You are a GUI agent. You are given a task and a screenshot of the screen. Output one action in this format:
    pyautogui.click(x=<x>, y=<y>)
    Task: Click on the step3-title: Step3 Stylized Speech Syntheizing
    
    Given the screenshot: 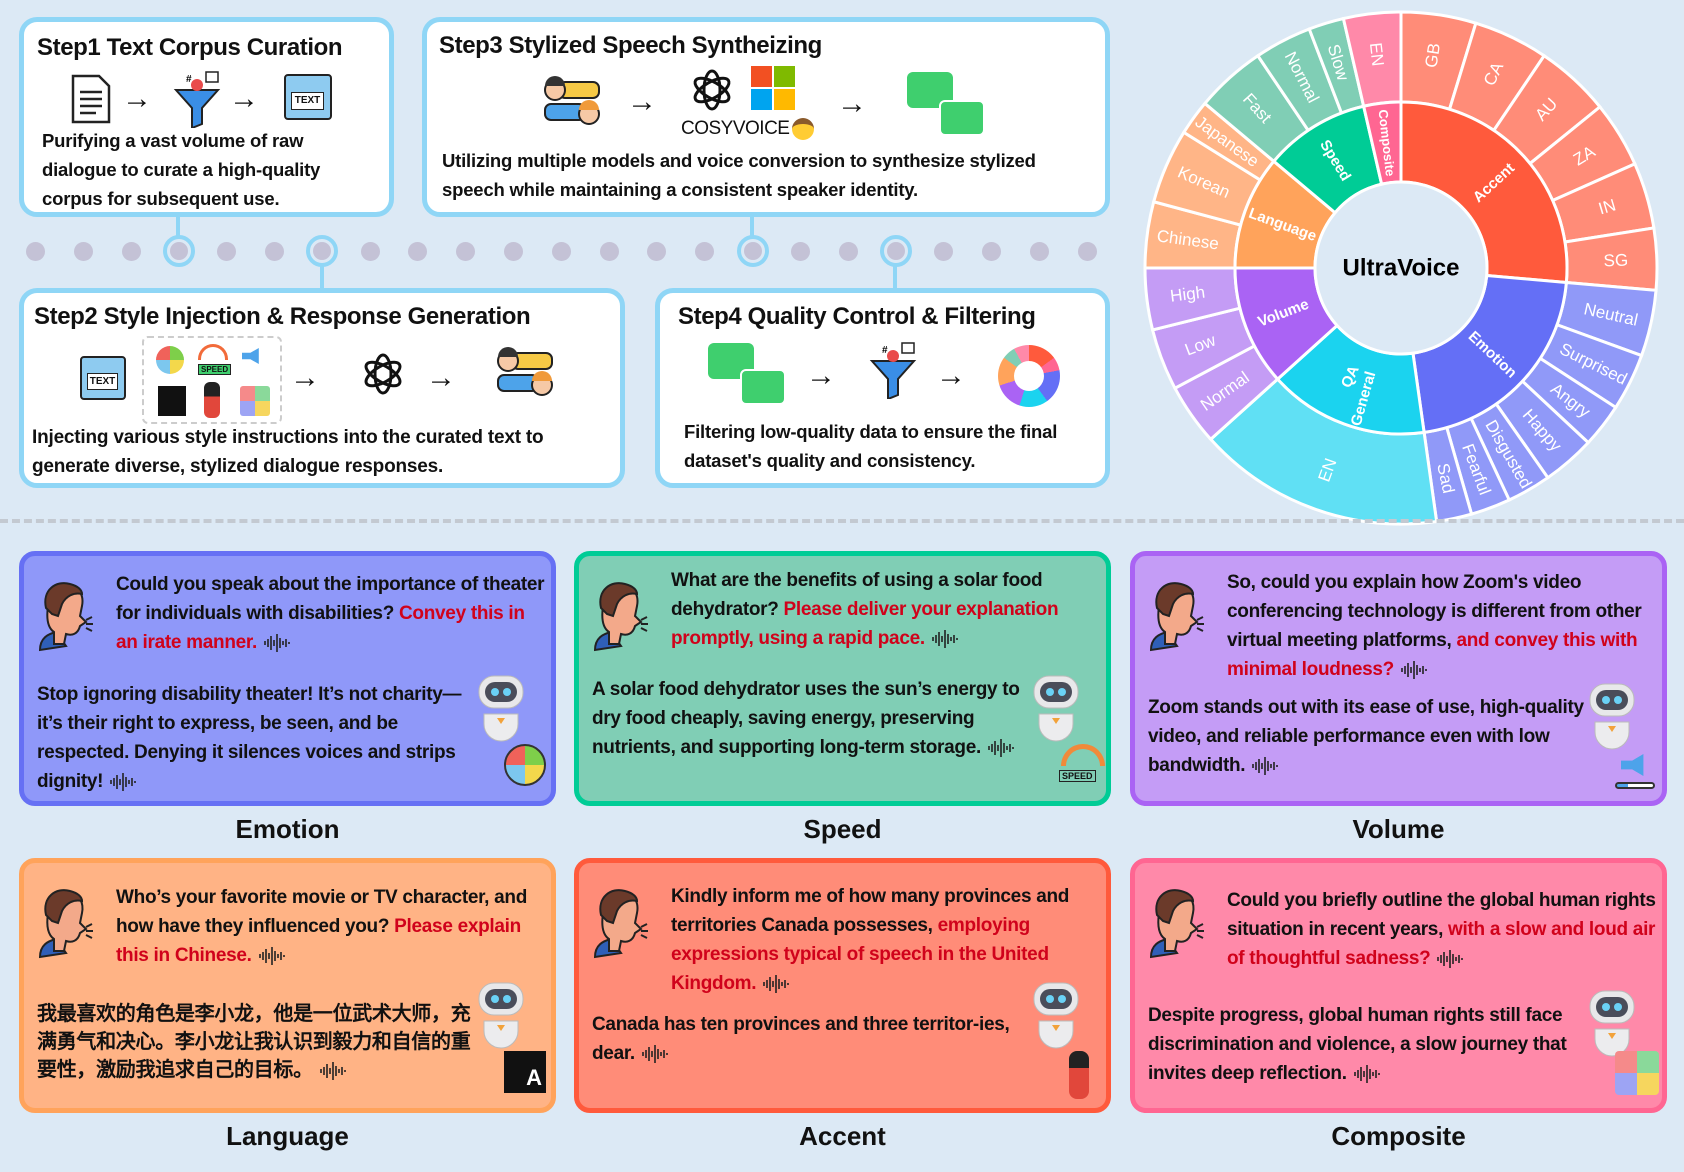 What is the action you would take?
    pyautogui.click(x=630, y=45)
    